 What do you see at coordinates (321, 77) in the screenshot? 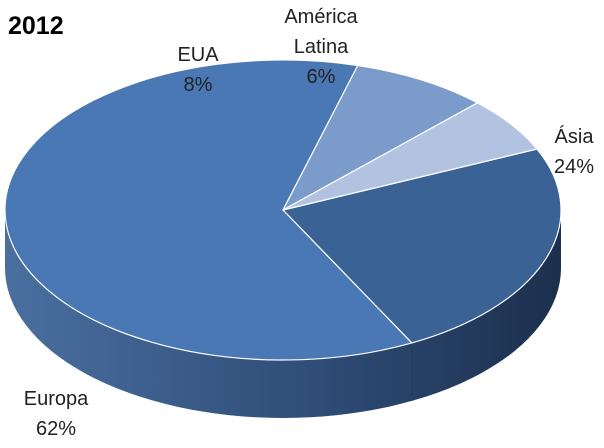
I see `label-america-latina-value: 6%` at bounding box center [321, 77].